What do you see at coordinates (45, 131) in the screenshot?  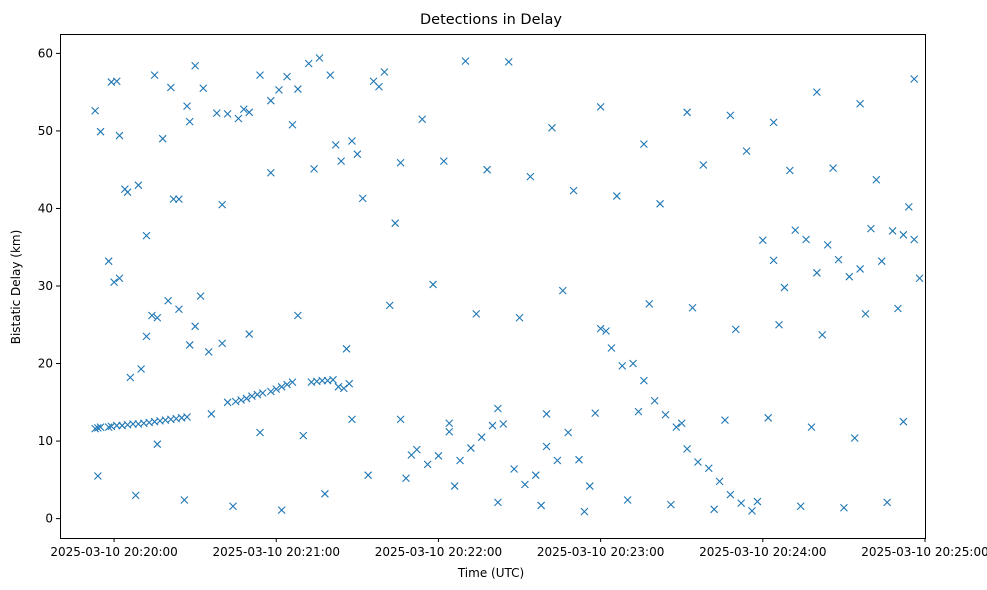 I see `y-tick-label: 50` at bounding box center [45, 131].